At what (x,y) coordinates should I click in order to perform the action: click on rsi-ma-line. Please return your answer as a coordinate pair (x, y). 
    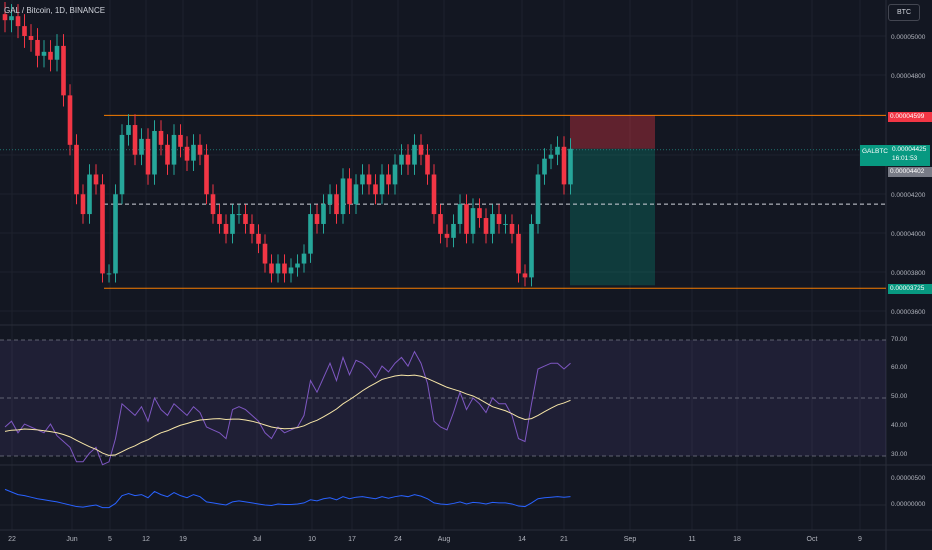
    Looking at the image, I should click on (287, 415).